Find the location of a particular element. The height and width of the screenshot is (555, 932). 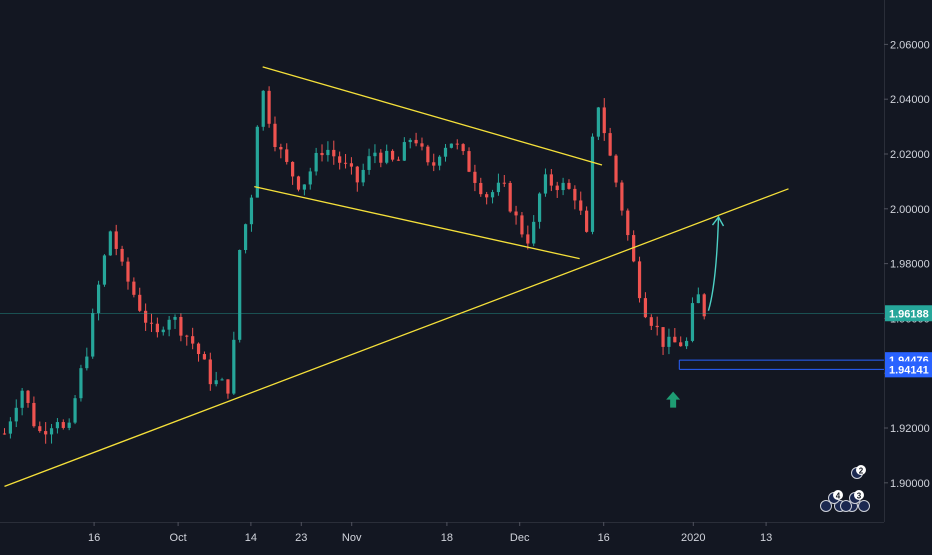

price-marker-label: 1.96188 is located at coordinates (909, 314).